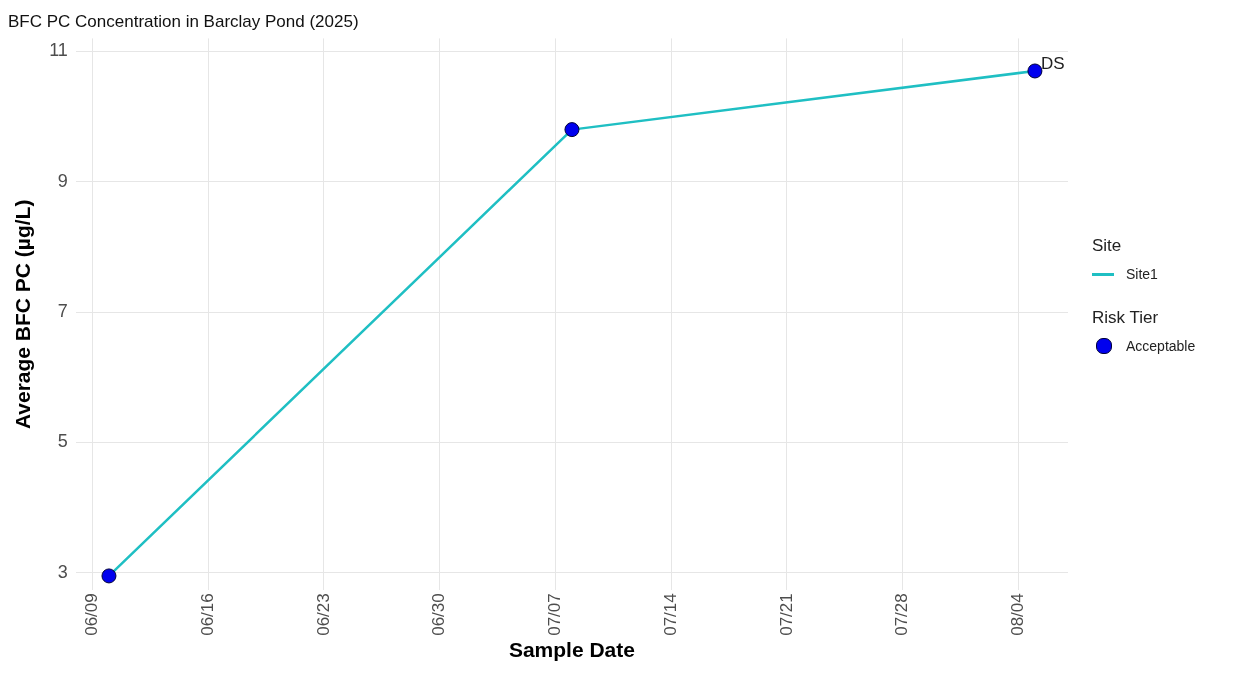  Describe the element at coordinates (1161, 346) in the screenshot. I see `legend-label: Acceptable` at that location.